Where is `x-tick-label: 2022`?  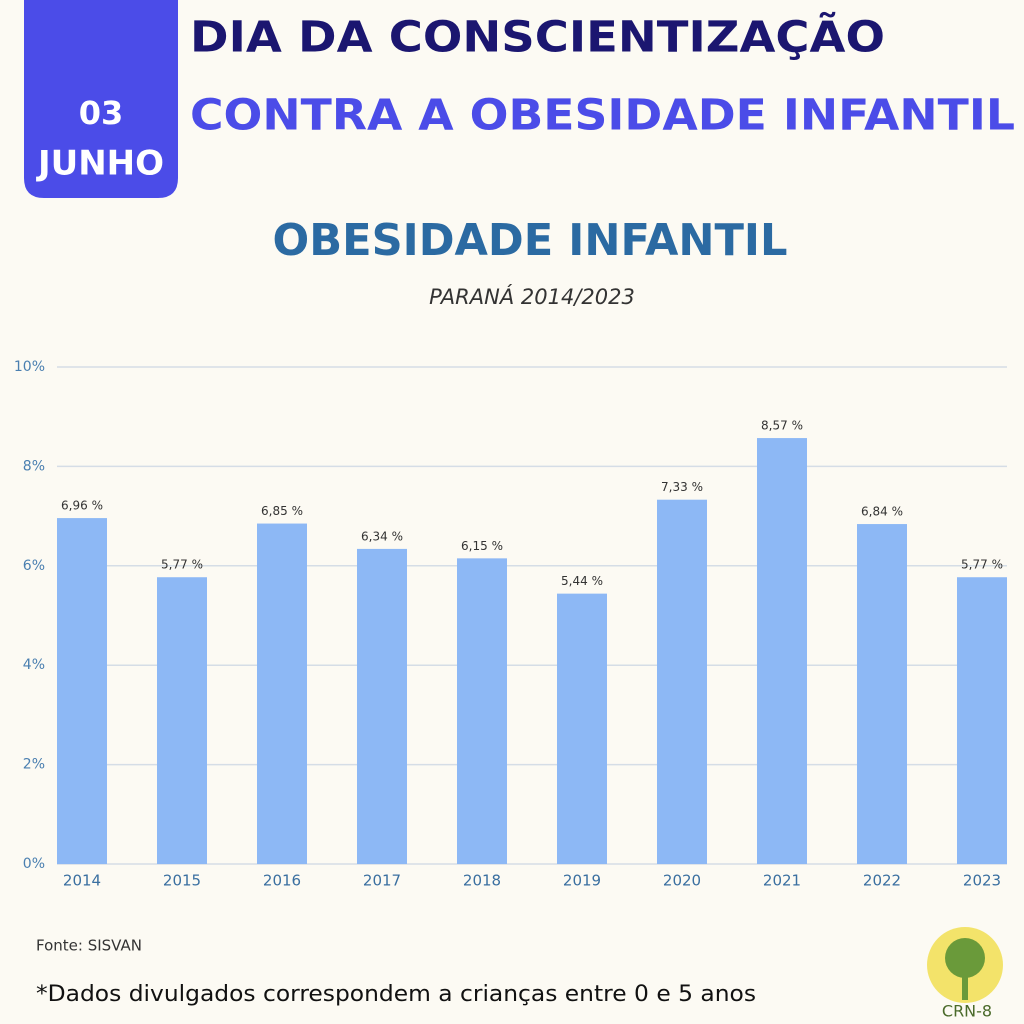 x-tick-label: 2022 is located at coordinates (882, 881).